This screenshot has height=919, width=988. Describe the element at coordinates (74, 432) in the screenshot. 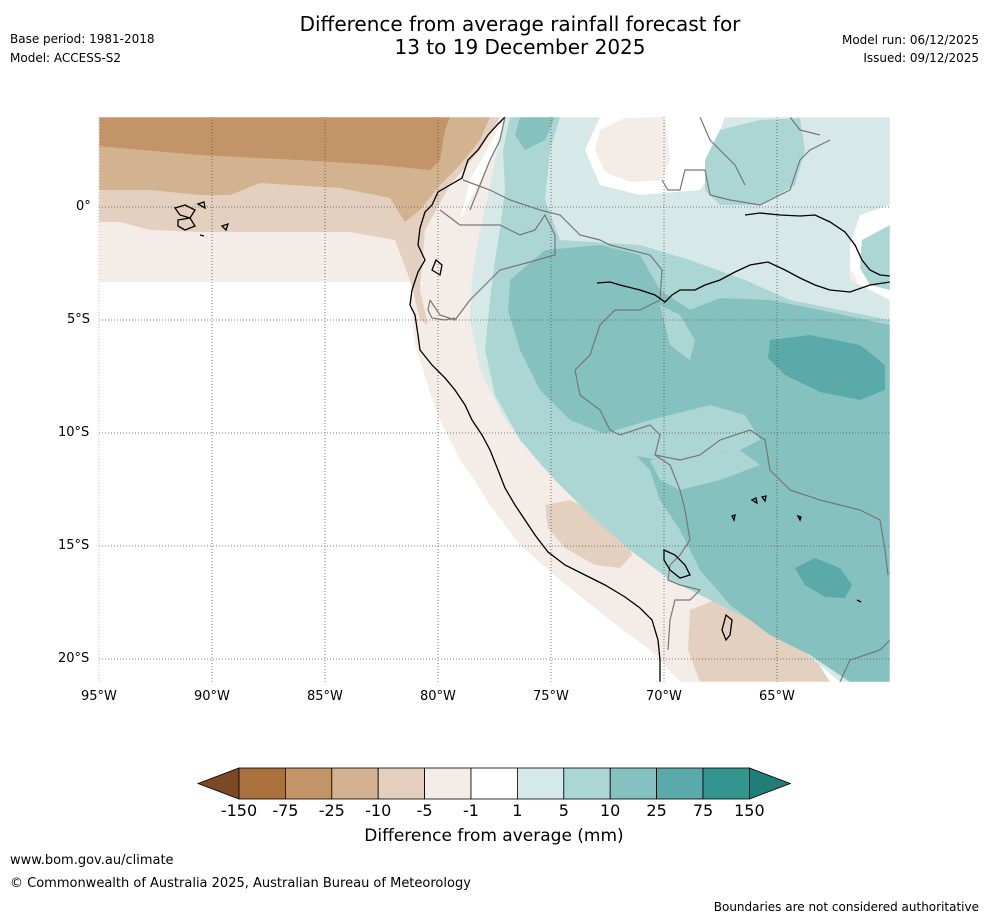

I see `lat-label-10s: 10°S` at that location.